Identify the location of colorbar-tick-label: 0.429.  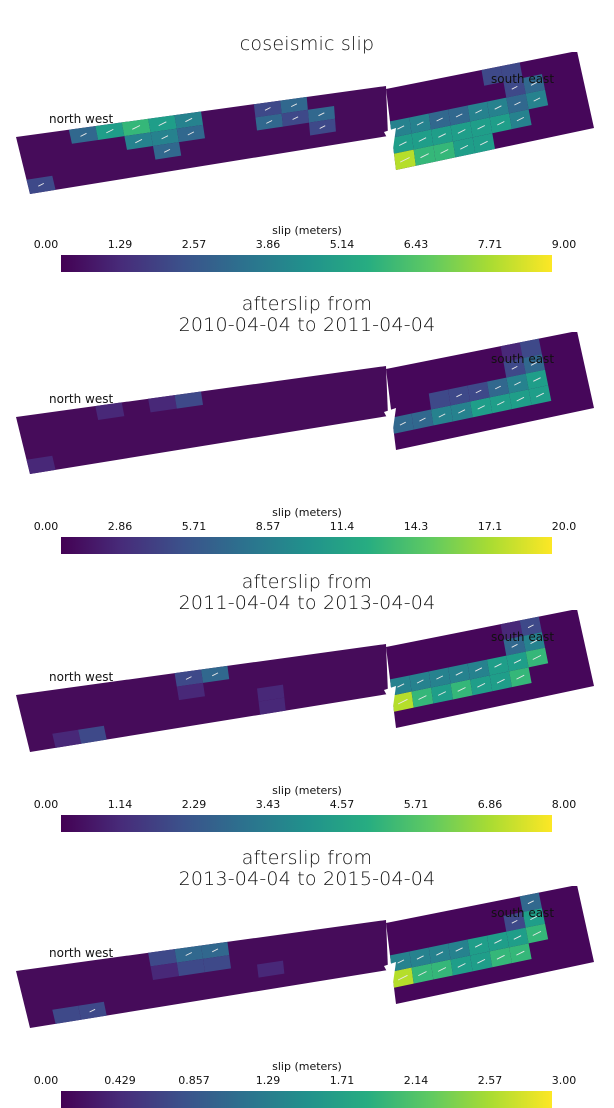
(120, 1080).